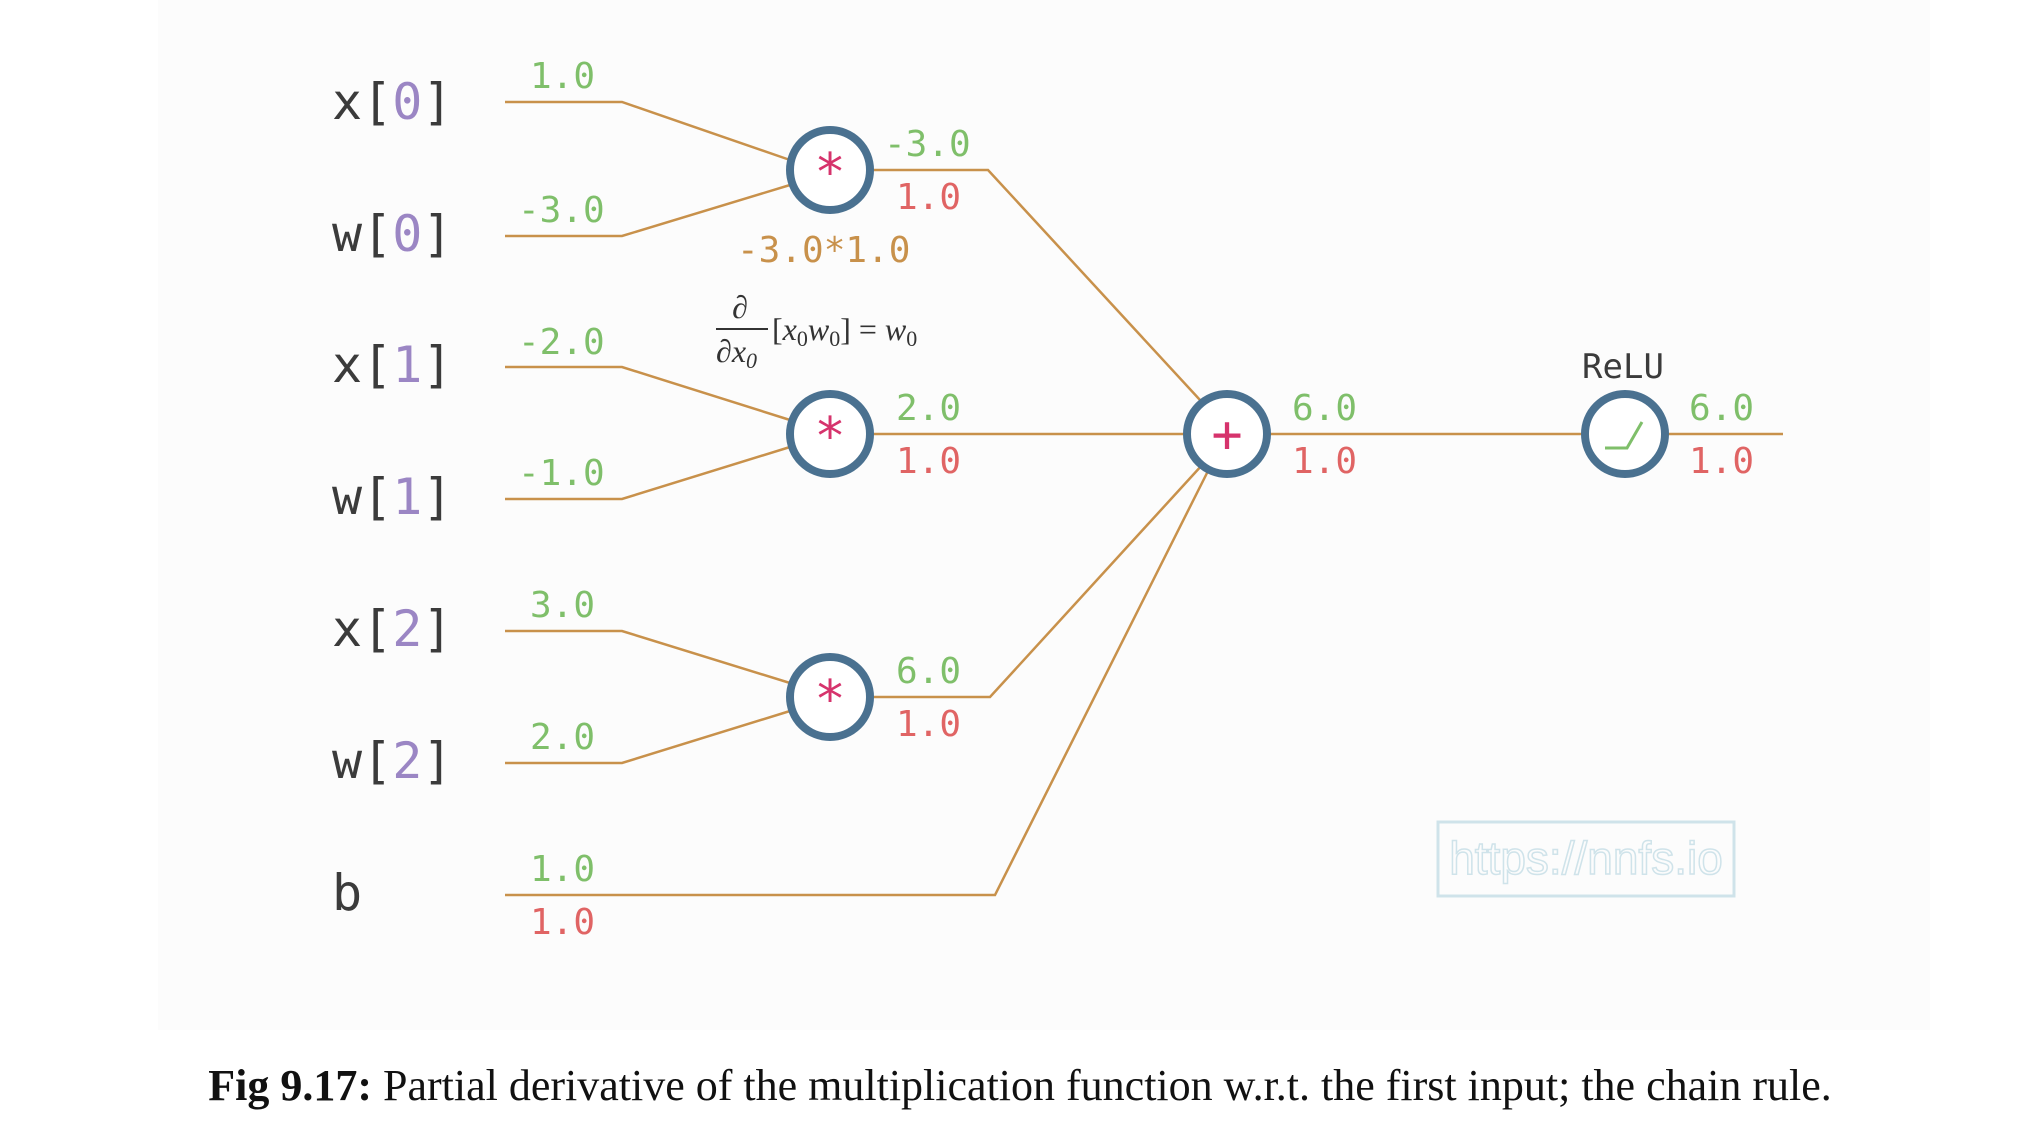 The image size is (2040, 1144). Describe the element at coordinates (829, 437) in the screenshot. I see `mul-operator-1: *` at that location.